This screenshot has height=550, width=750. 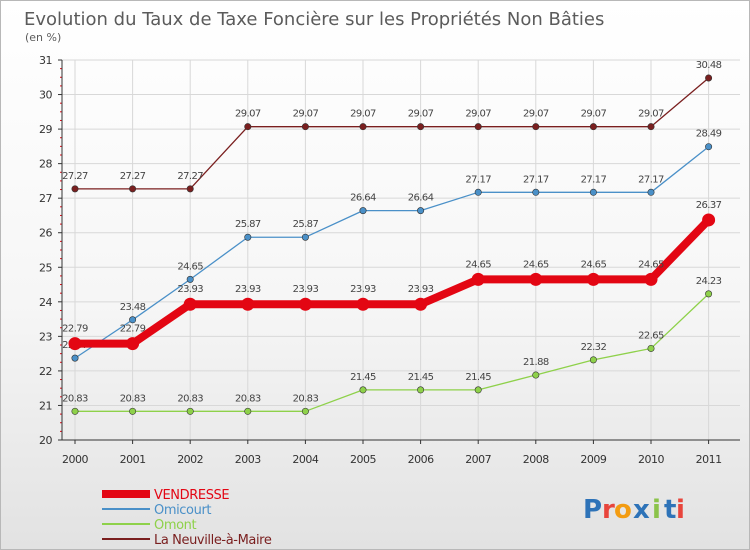 What do you see at coordinates (43, 37) in the screenshot?
I see `y-unit-label: (en %)` at bounding box center [43, 37].